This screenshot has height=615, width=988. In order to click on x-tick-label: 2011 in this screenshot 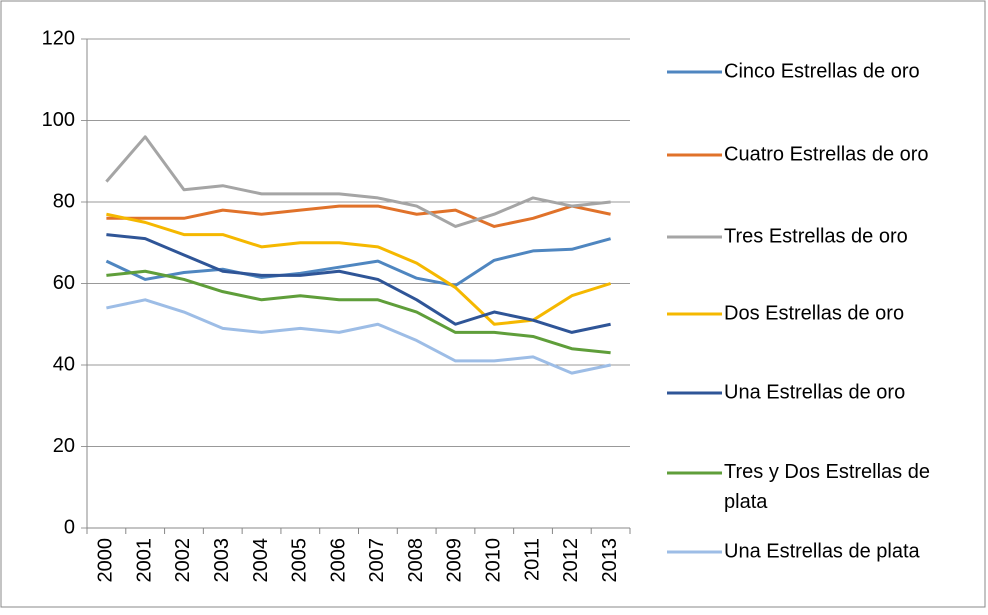, I will do `click(532, 559)`.